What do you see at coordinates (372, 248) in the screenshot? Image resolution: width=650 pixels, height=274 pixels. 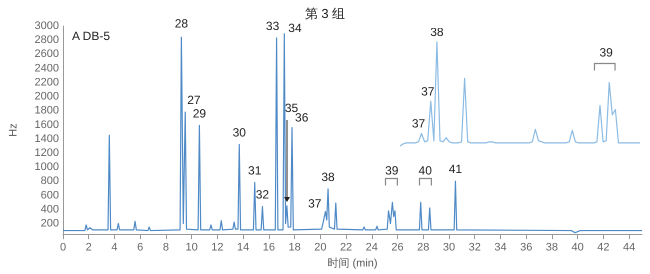 I see `x-tick-label: 24` at bounding box center [372, 248].